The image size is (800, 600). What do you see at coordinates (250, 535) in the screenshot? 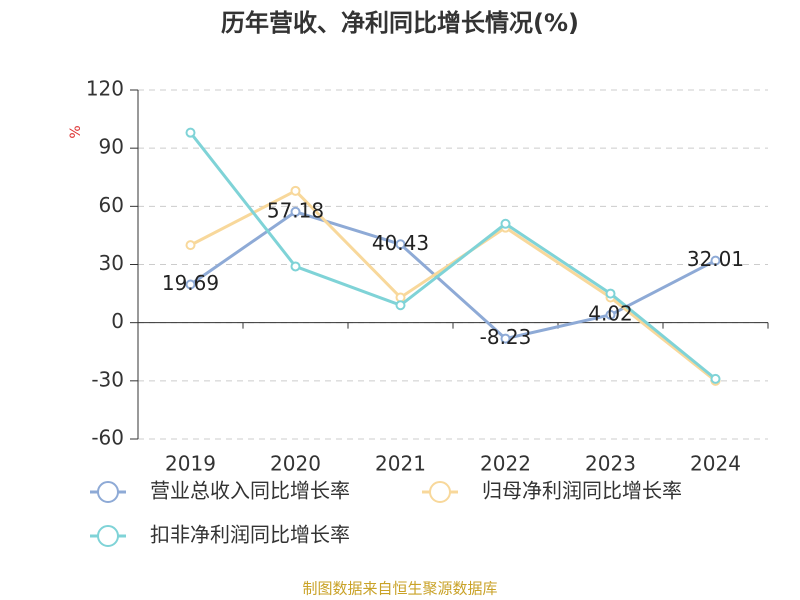
I see `legend-label: 扣非净利润同比增长率` at bounding box center [250, 535].